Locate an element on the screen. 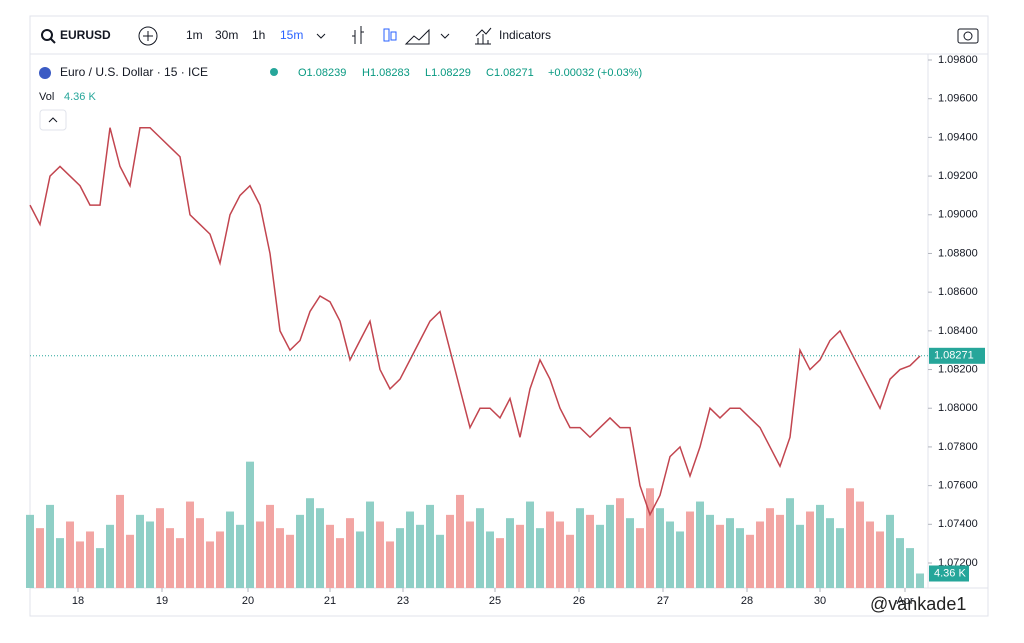 The width and height of the screenshot is (1024, 643). interval: 1m is located at coordinates (194, 35).